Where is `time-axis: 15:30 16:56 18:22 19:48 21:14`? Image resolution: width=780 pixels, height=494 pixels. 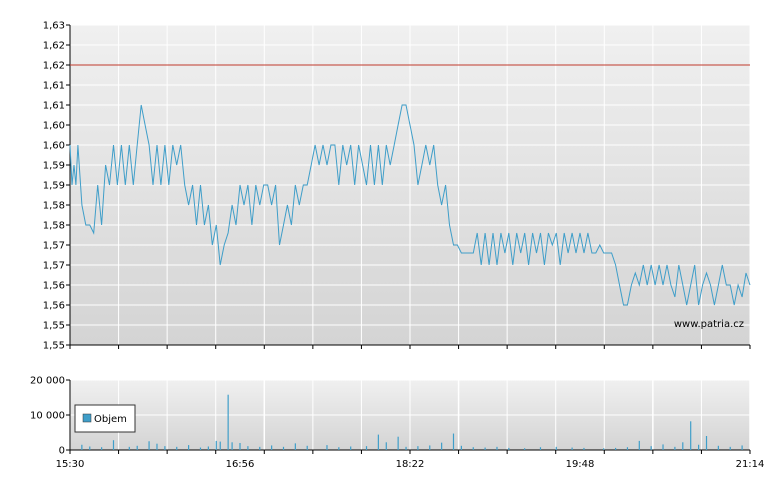
time-axis: 15:30 16:56 18:22 19:48 21:14 is located at coordinates (410, 464).